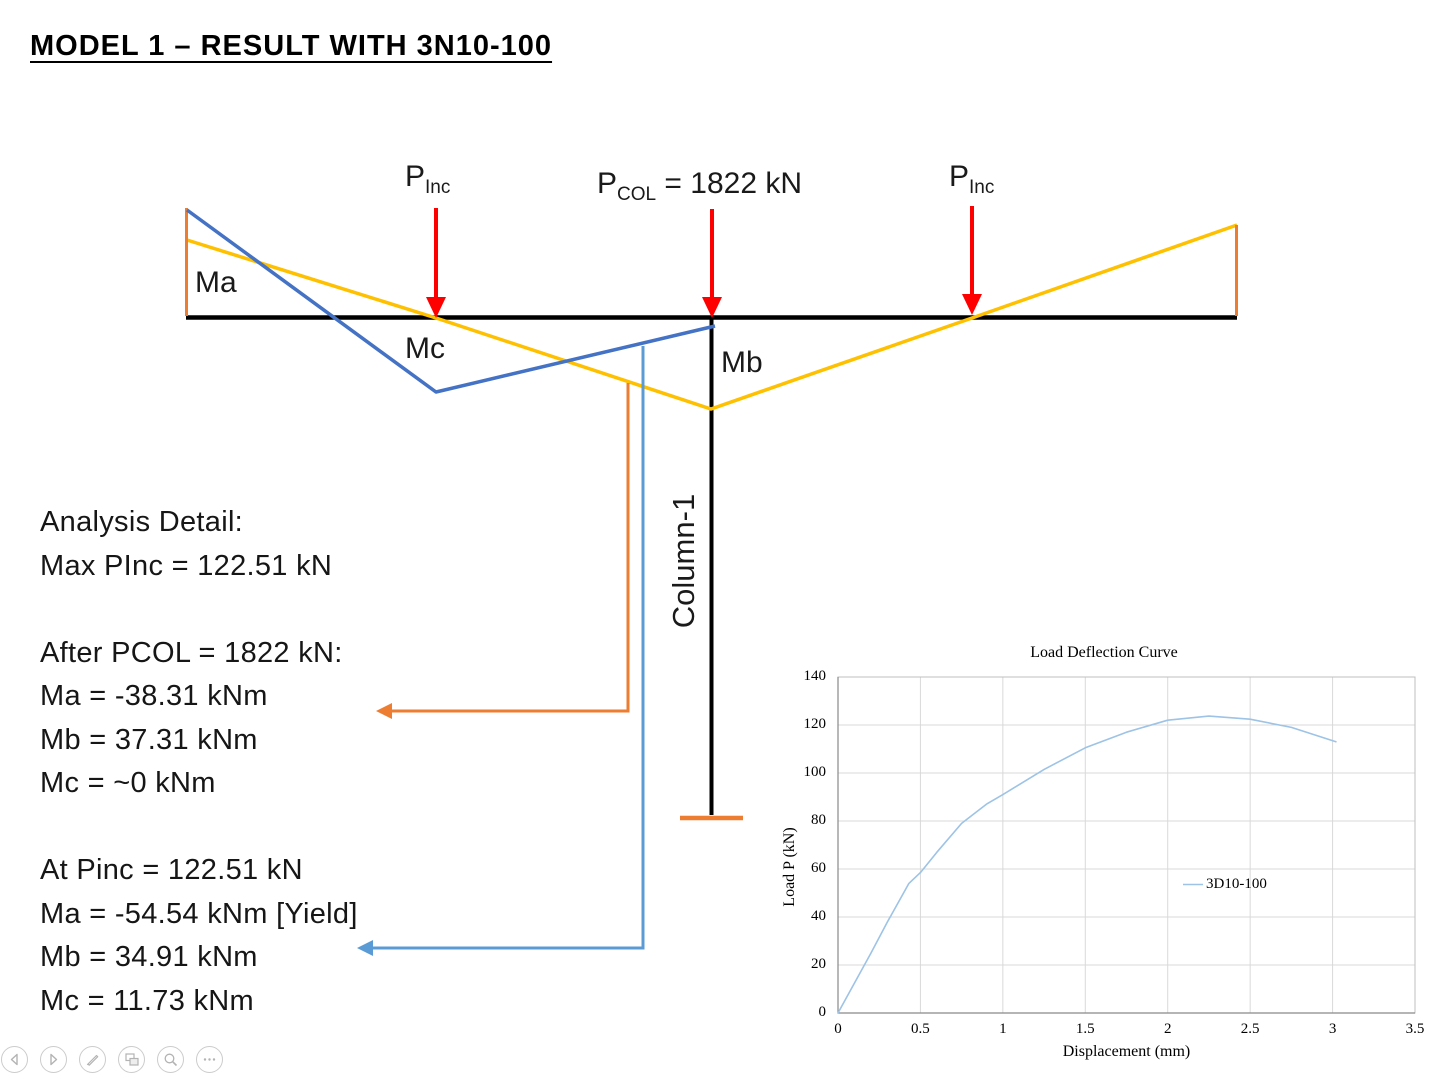 This screenshot has height=1079, width=1435. What do you see at coordinates (822, 1012) in the screenshot?
I see `y-tick-label: 0` at bounding box center [822, 1012].